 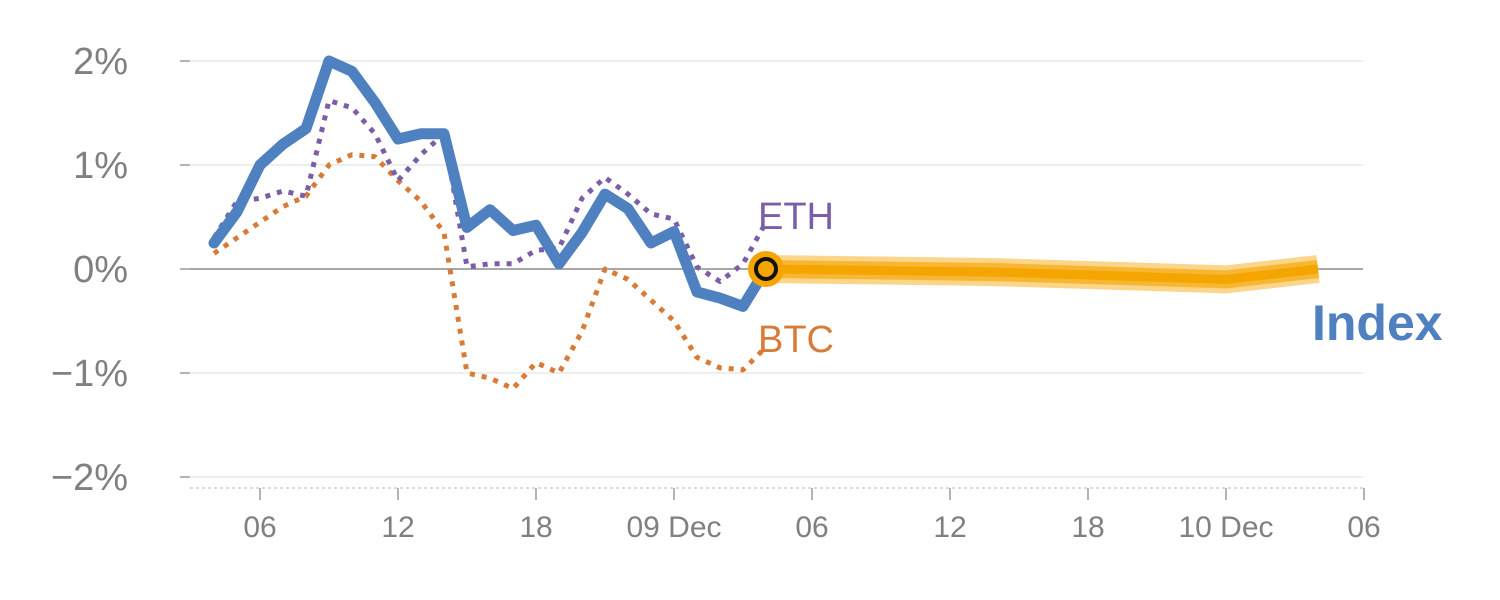 I want to click on btc-series-label: BTC, so click(x=796, y=340).